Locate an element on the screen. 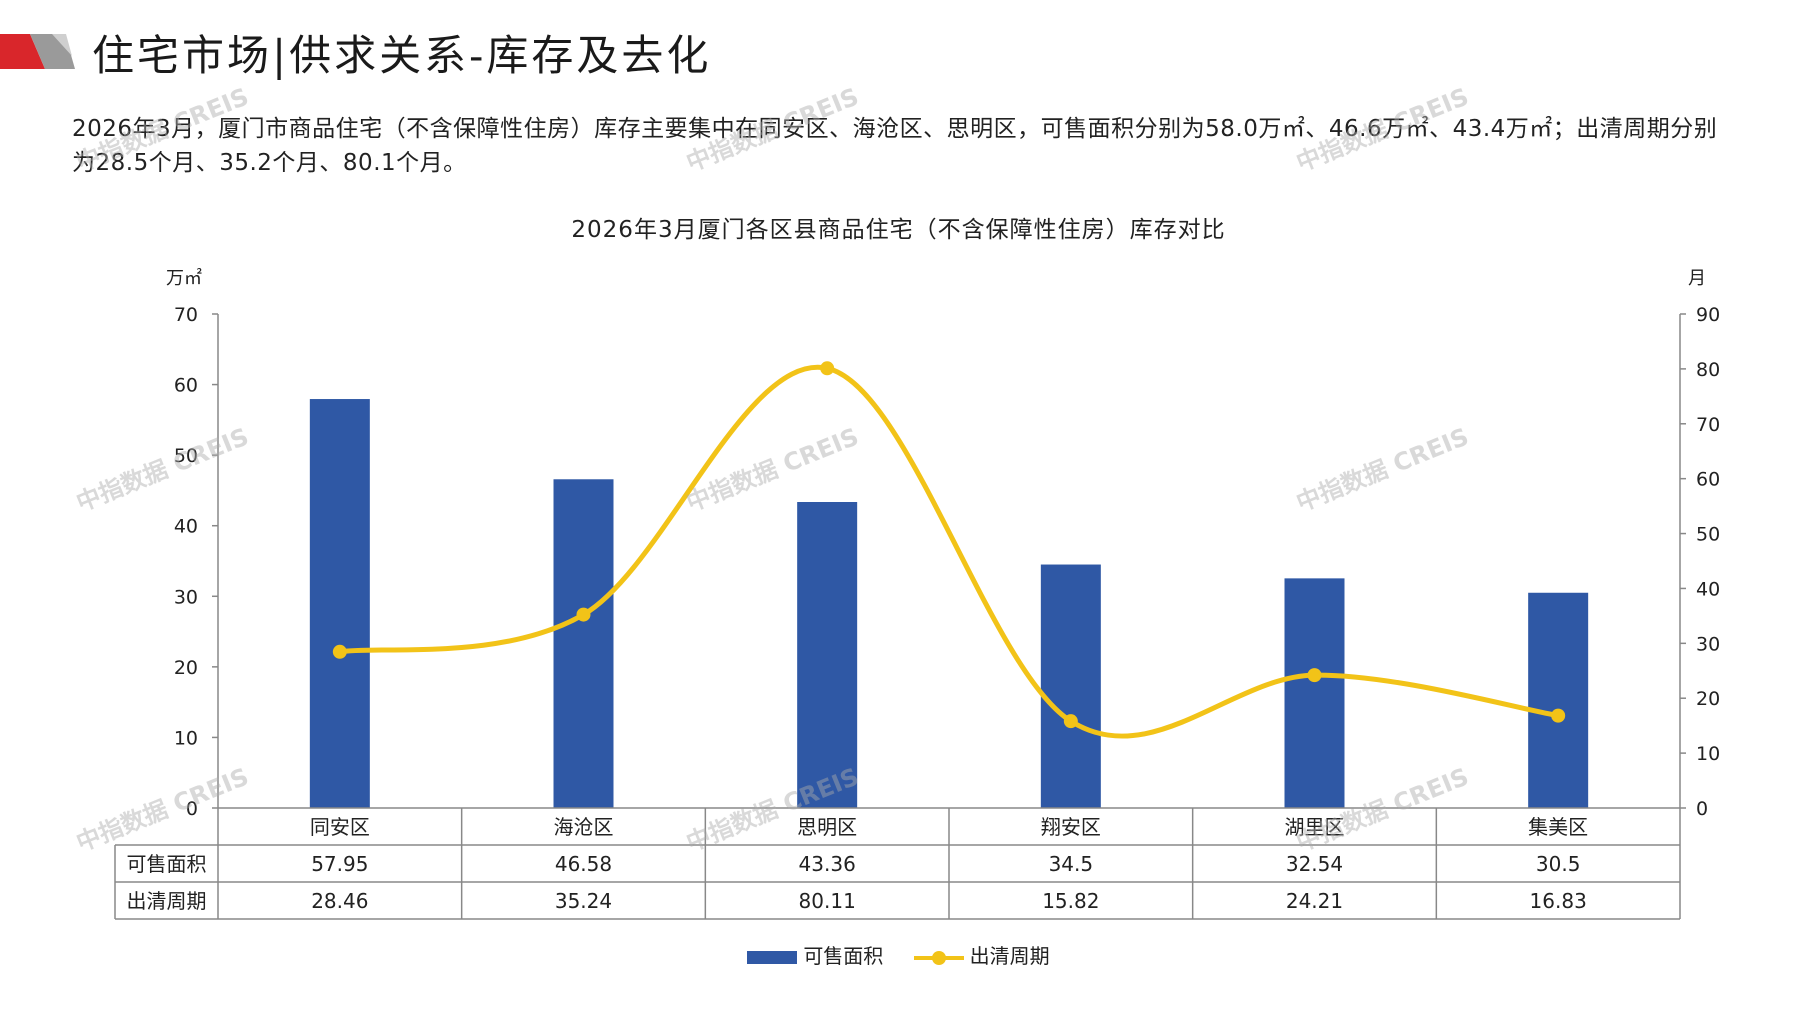  right-axis-tick-label: 50 is located at coordinates (1708, 535).